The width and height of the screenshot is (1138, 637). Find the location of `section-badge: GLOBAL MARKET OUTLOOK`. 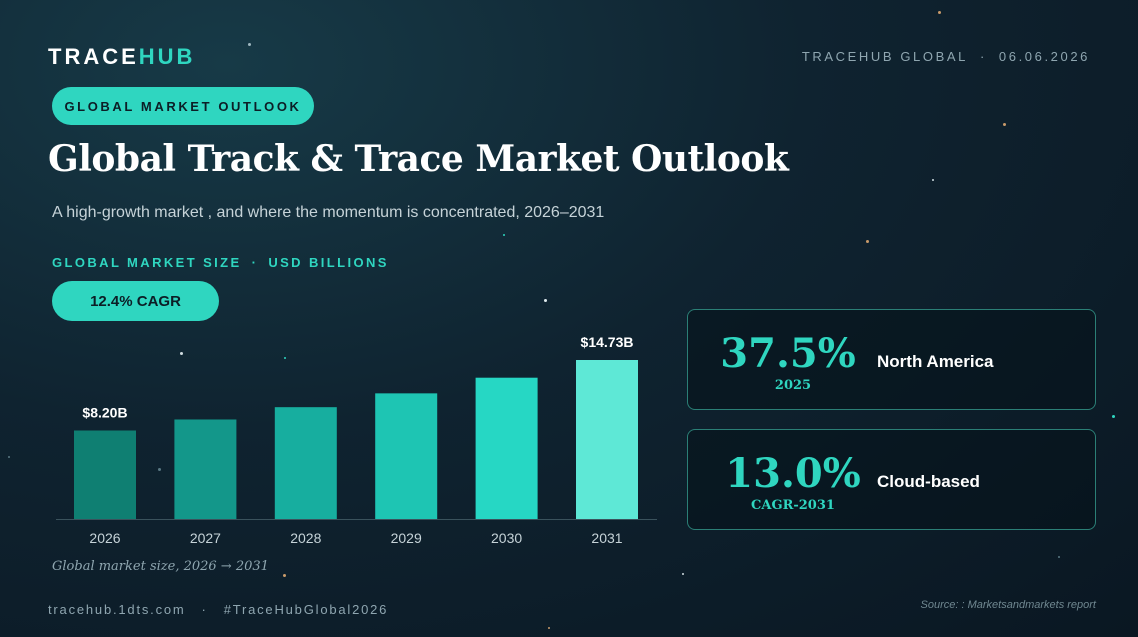

section-badge: GLOBAL MARKET OUTLOOK is located at coordinates (183, 106).